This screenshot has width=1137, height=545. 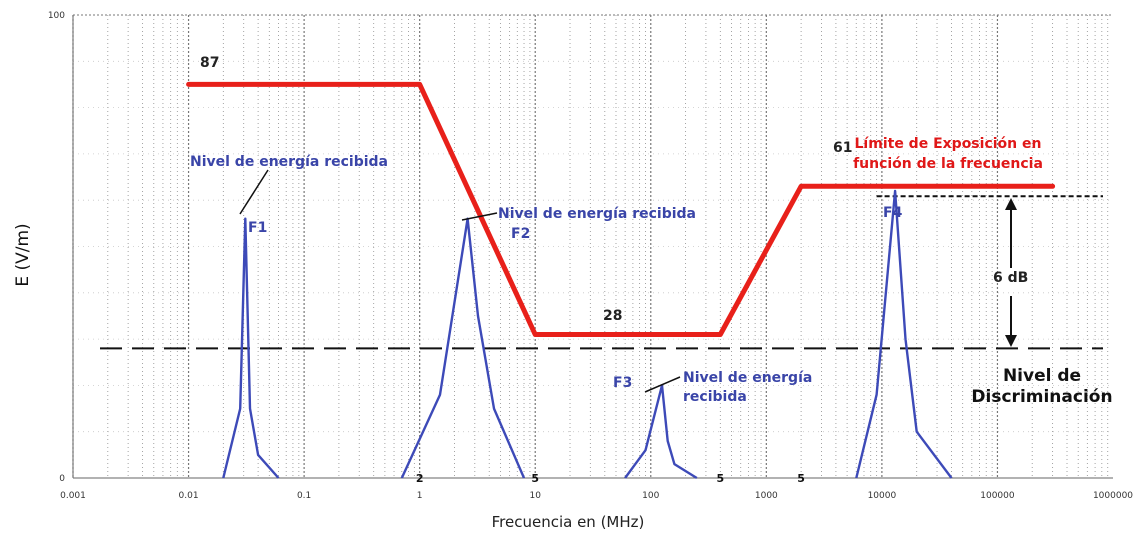 I want to click on x-tick-label: 1000, so click(x=766, y=496).